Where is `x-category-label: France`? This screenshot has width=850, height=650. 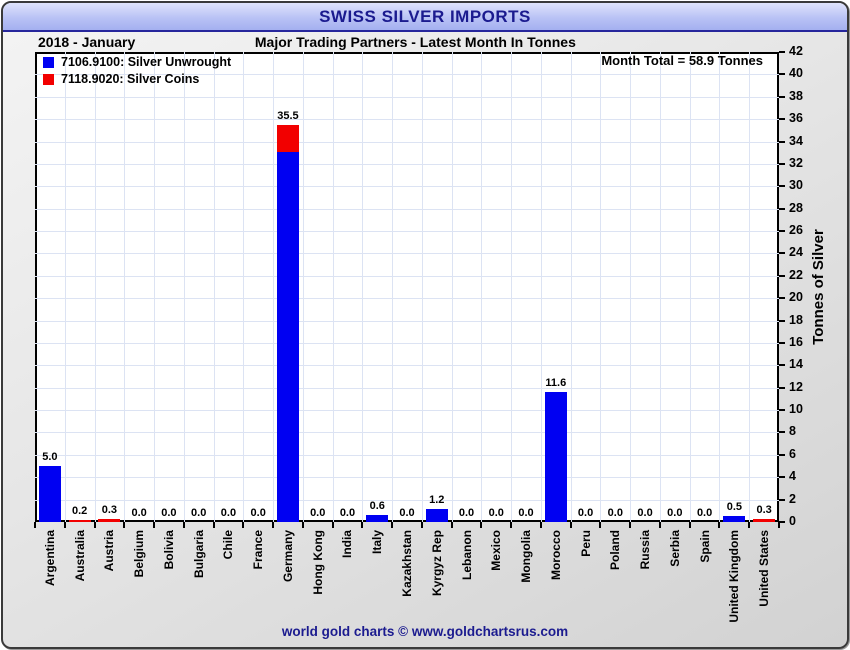
x-category-label: France is located at coordinates (258, 550).